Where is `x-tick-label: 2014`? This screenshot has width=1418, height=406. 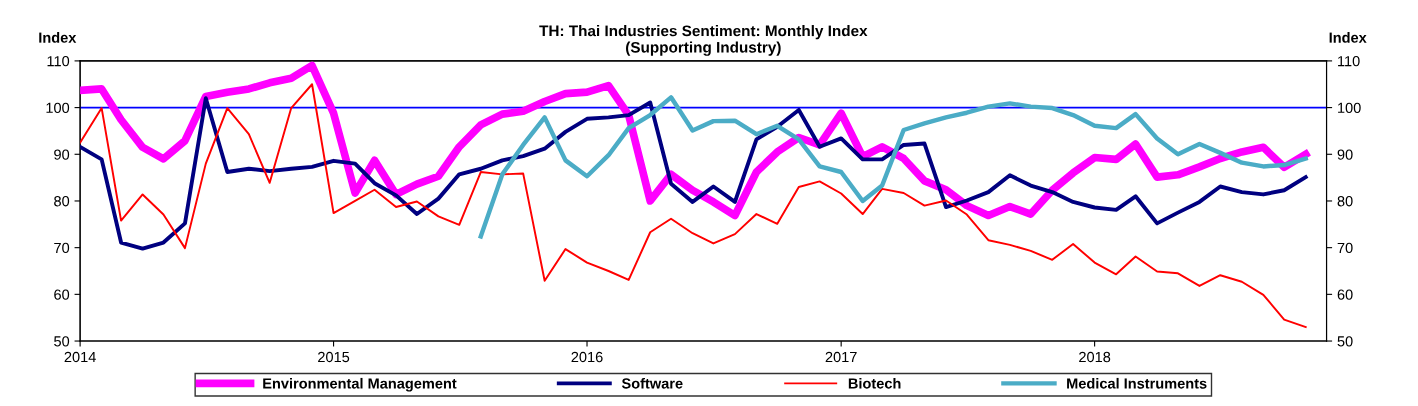
x-tick-label: 2014 is located at coordinates (80, 357).